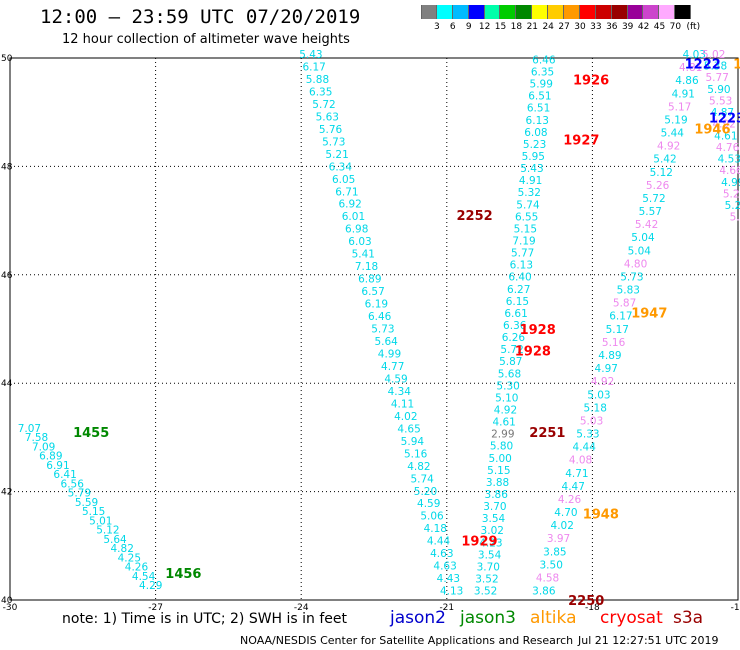 The image size is (740, 650). What do you see at coordinates (310, 55) in the screenshot?
I see `swh-value: 5.43` at bounding box center [310, 55].